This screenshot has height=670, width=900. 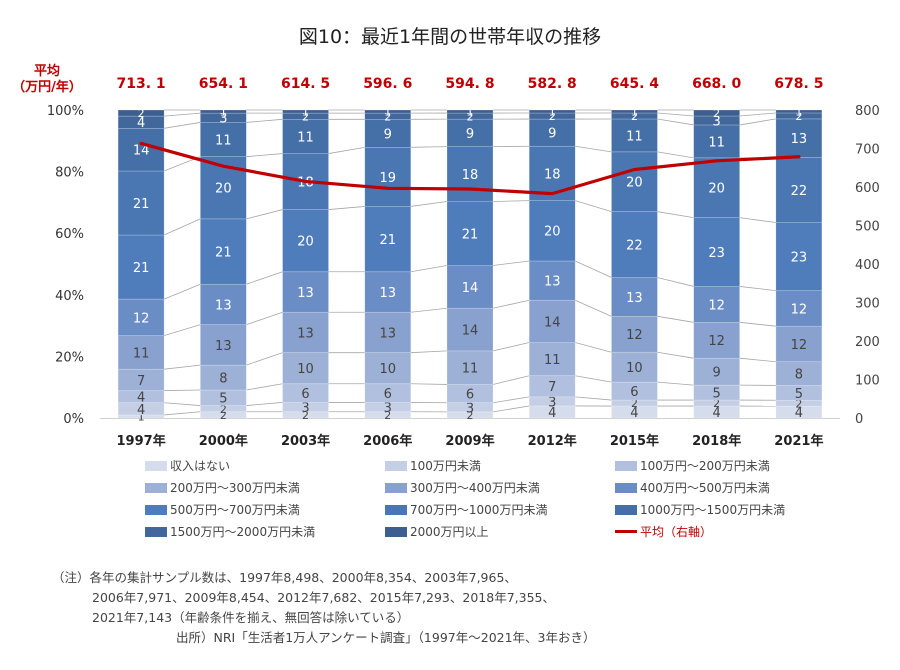 What do you see at coordinates (479, 510) in the screenshot?
I see `legend-label: 700万円～1000万円未満` at bounding box center [479, 510].